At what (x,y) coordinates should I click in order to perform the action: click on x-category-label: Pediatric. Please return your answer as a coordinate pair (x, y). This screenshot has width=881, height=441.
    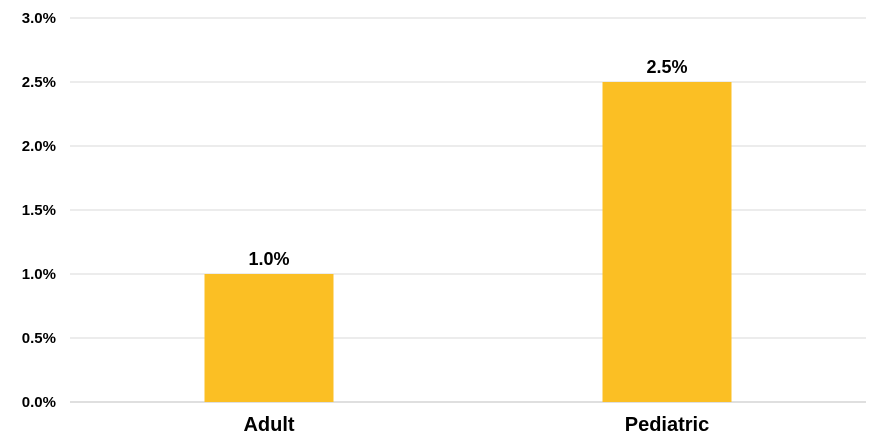
    Looking at the image, I should click on (667, 425).